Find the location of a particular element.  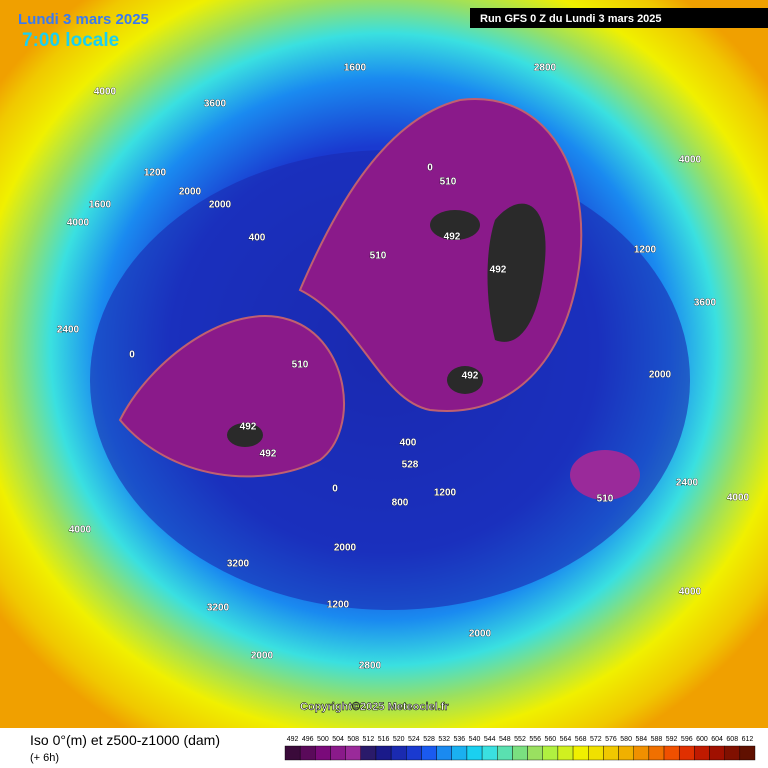

colorbar-label: 508 is located at coordinates (353, 739).